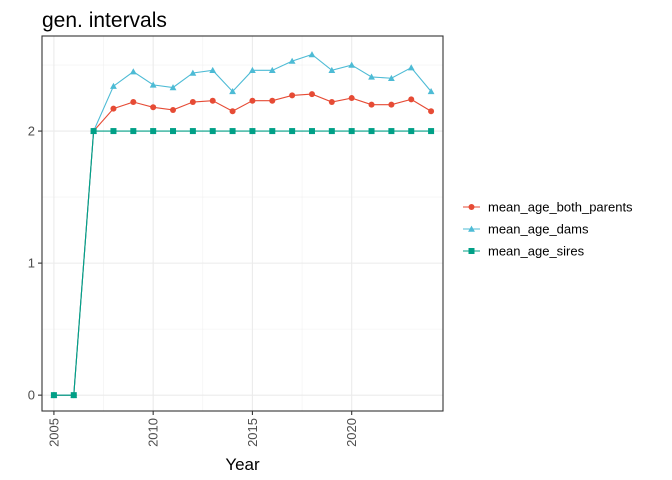 This screenshot has width=672, height=480. Describe the element at coordinates (351, 432) in the screenshot. I see `x-tick-label: 2020` at that location.